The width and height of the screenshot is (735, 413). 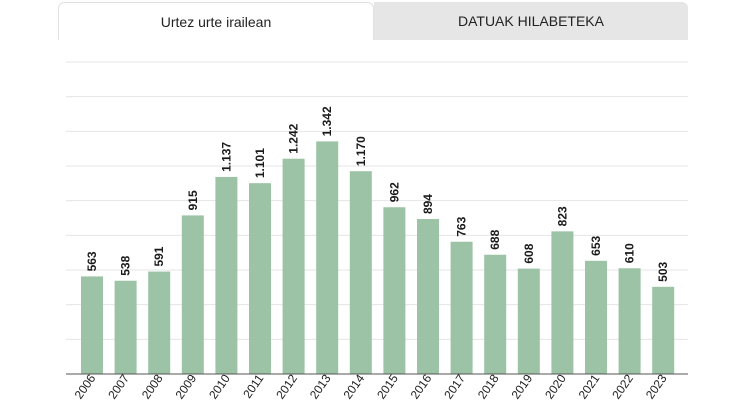 What do you see at coordinates (293, 266) in the screenshot?
I see `bar-2012` at bounding box center [293, 266].